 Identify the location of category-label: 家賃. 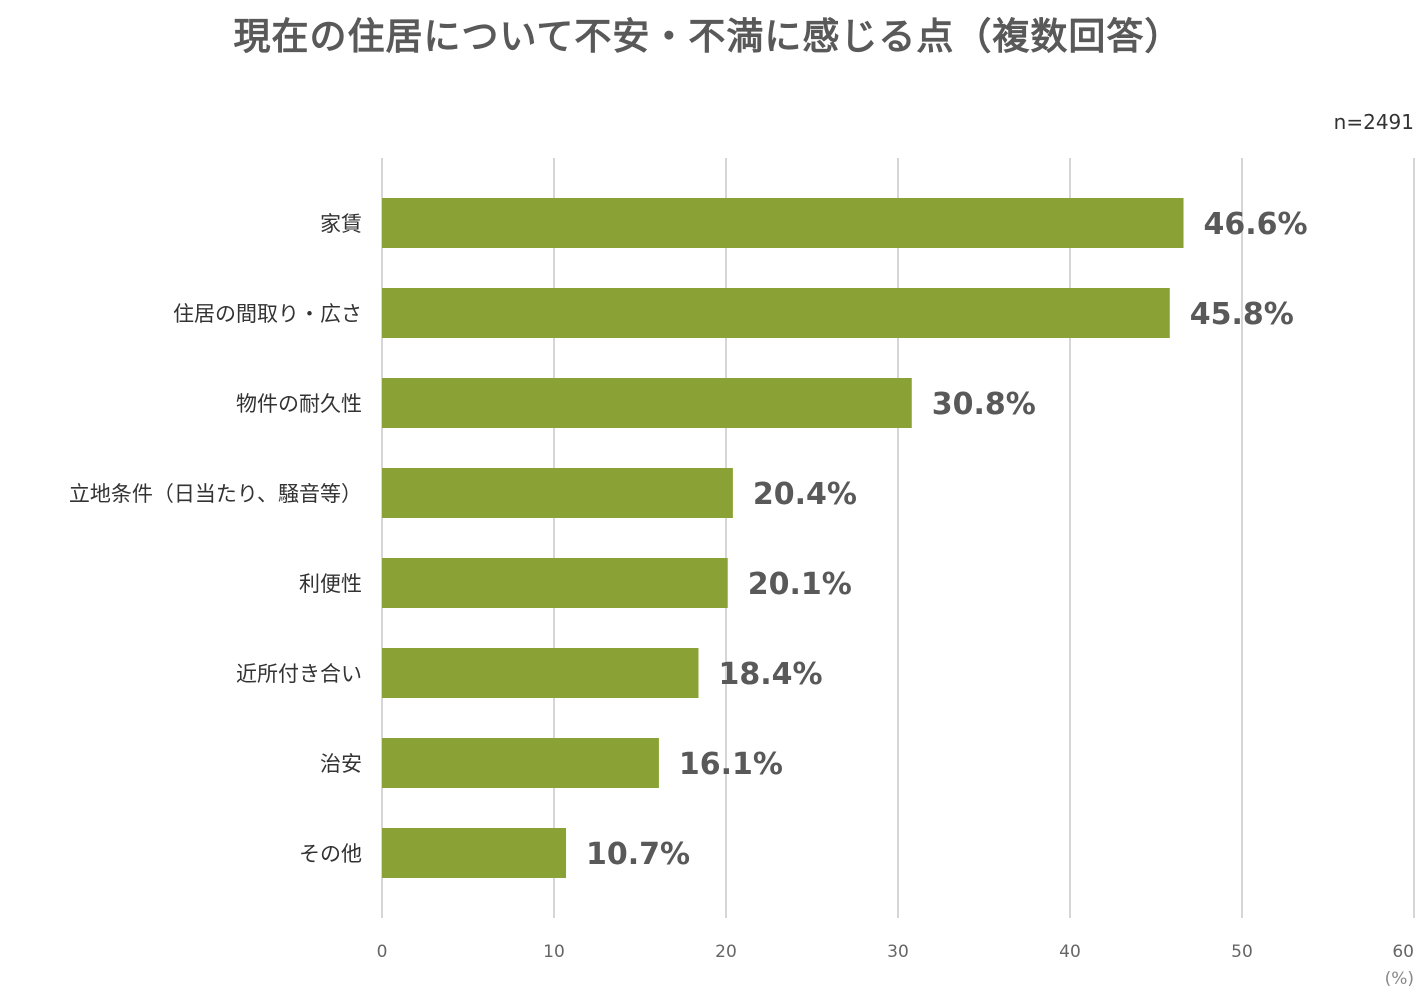
(341, 224).